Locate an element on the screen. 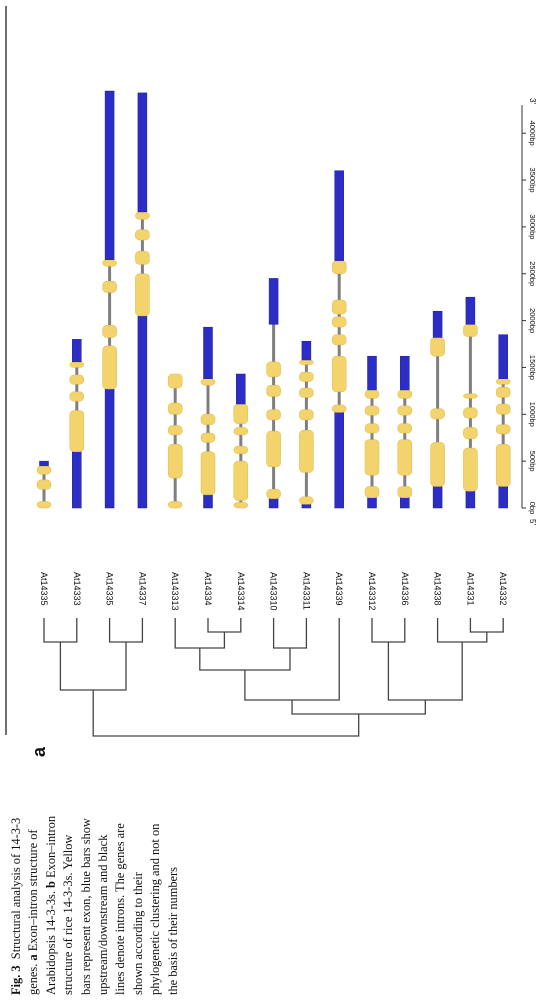 The height and width of the screenshot is (1000, 553). gene-structure-At14333 is located at coordinates (77, 424).